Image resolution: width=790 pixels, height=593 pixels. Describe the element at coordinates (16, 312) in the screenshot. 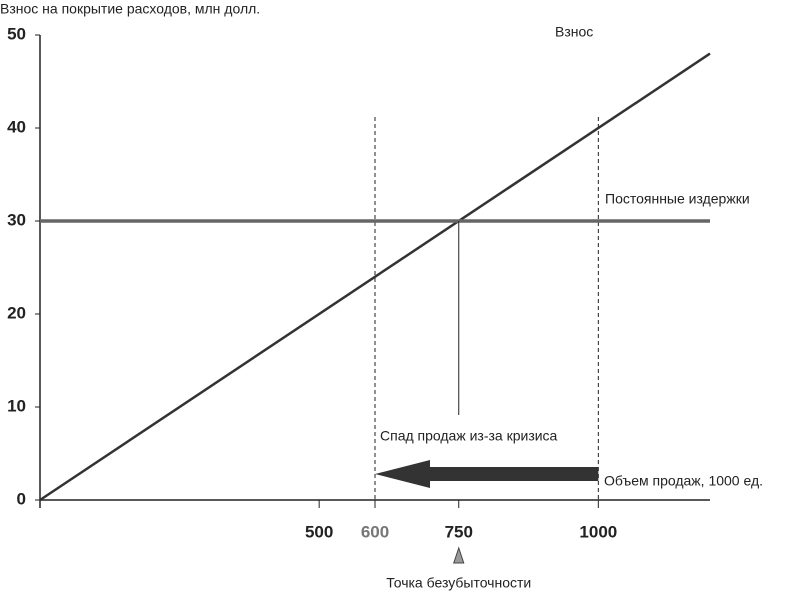

I see `y-tick-label: 20` at that location.